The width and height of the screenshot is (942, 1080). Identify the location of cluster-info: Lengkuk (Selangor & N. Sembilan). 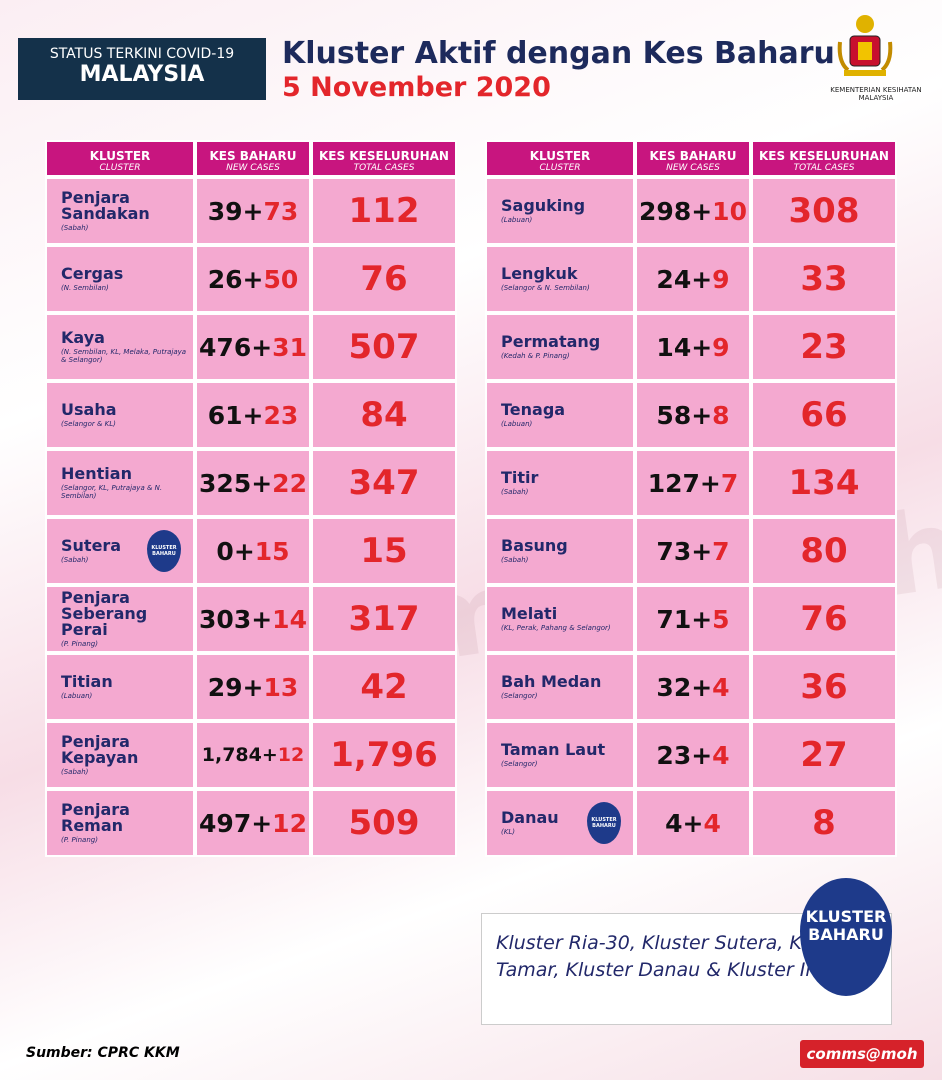
(564, 278).